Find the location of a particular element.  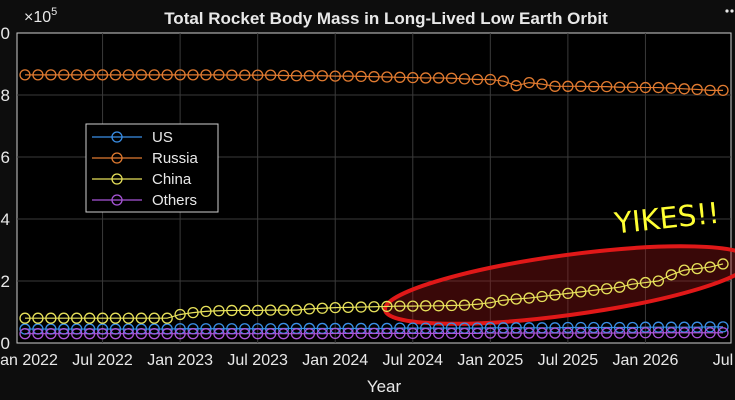

y-tick-label: 0 is located at coordinates (5, 343).